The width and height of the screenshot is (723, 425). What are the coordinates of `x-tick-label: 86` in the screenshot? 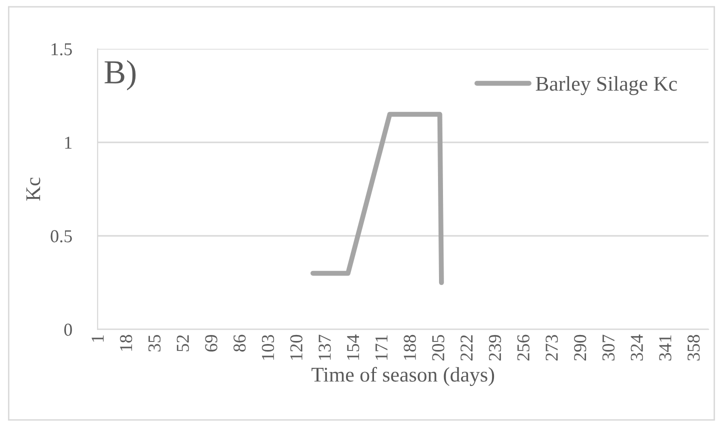 It's located at (239, 343).